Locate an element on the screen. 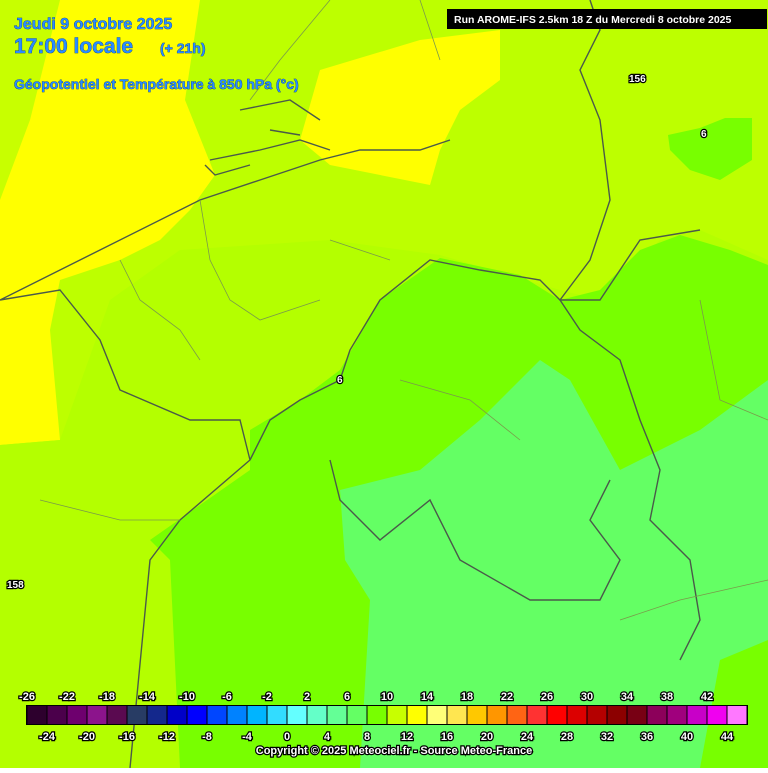 Image resolution: width=768 pixels, height=773 pixels. colorbar-label: -2 is located at coordinates (267, 697).